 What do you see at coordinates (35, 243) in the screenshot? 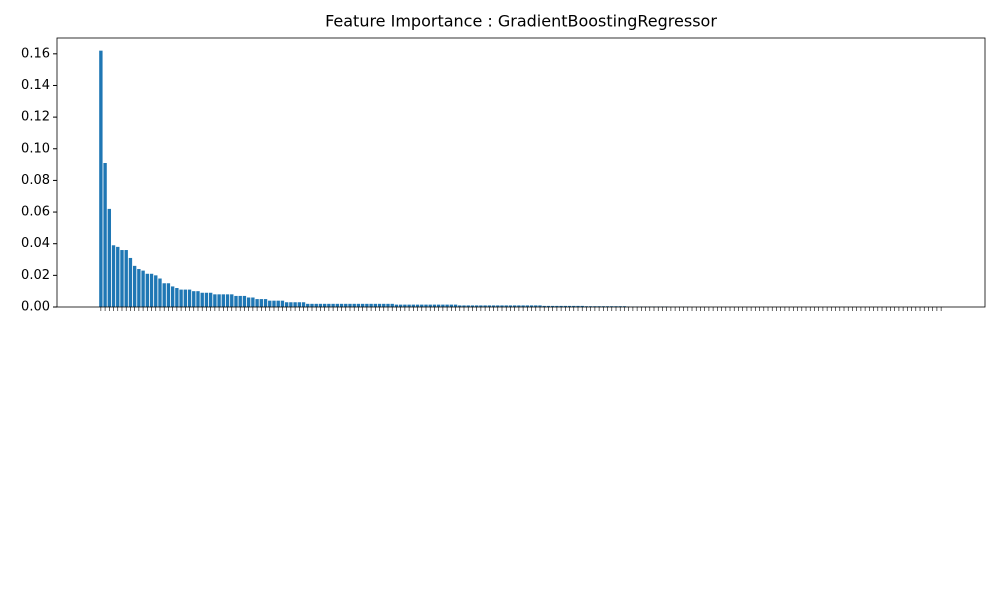
I see `y-tick-label: 0.04` at bounding box center [35, 243].